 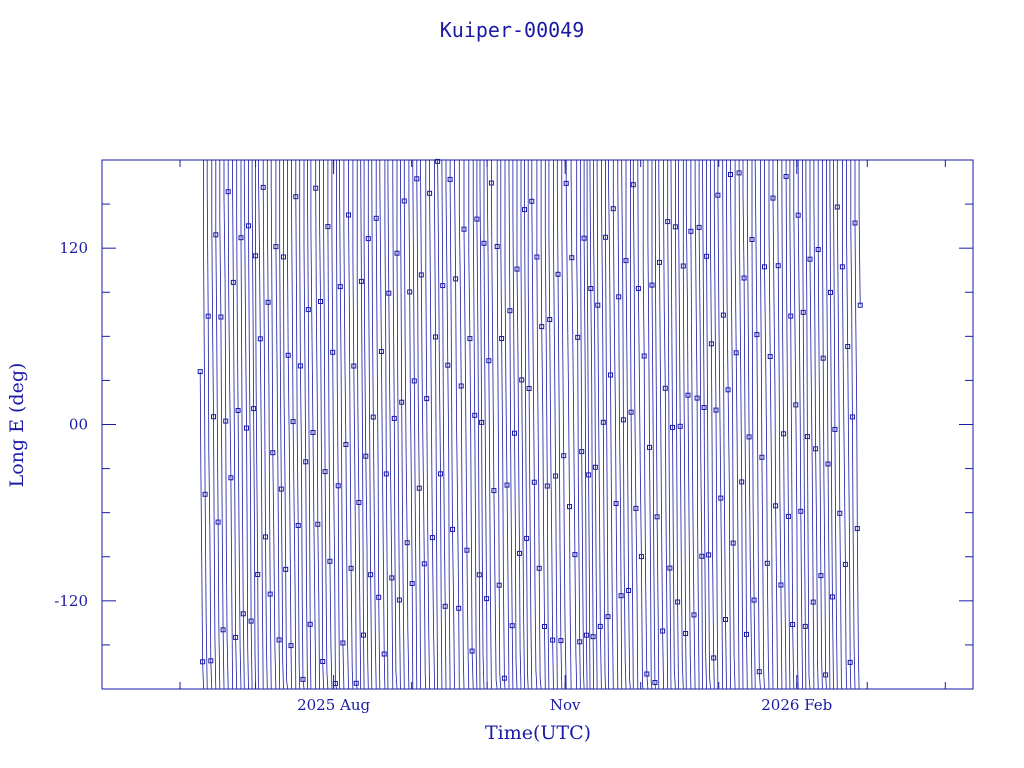 I want to click on x-axis-title: Time(UTC), so click(x=538, y=733).